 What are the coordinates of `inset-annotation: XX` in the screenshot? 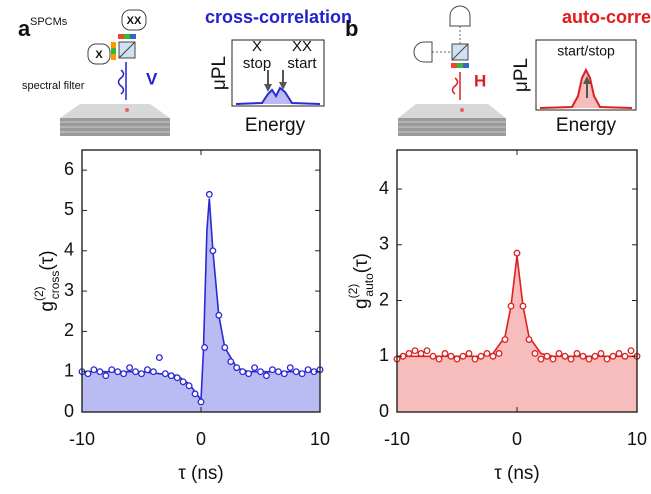 It's located at (302, 46).